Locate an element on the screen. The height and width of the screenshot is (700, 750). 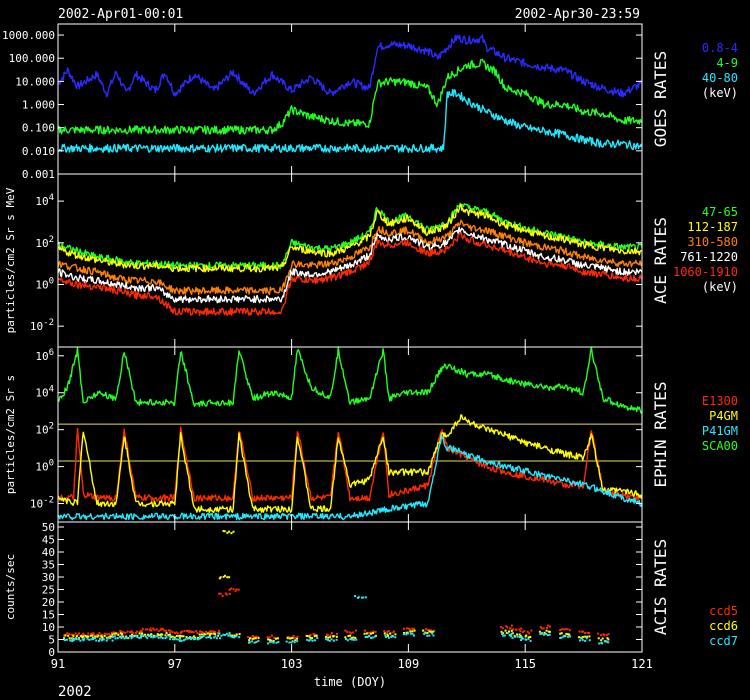
y-tick-label: 10⁶ is located at coordinates (44, 355).